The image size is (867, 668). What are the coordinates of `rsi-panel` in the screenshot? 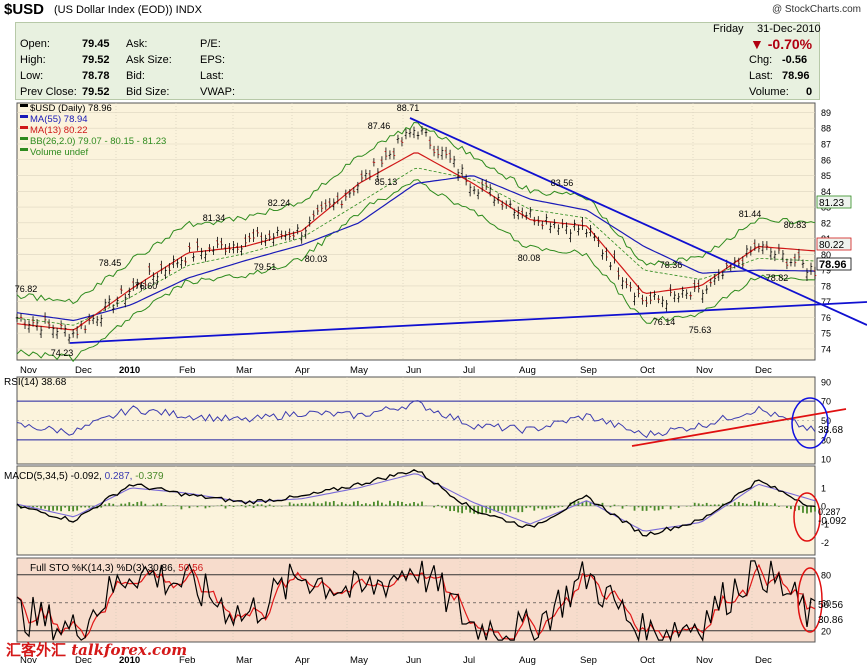 It's located at (416, 420).